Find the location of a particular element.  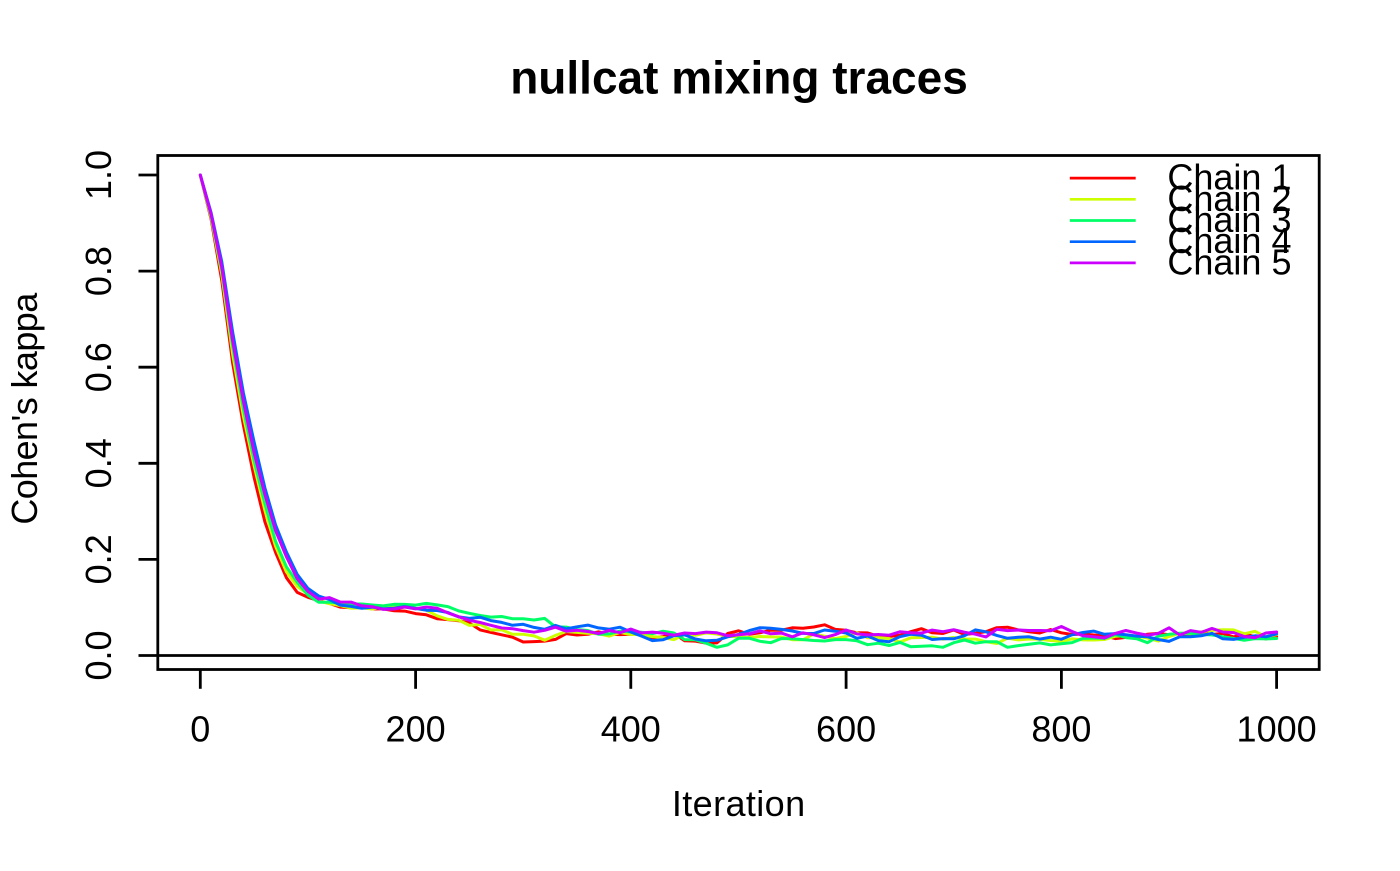

svg-text: 400 is located at coordinates (631, 729).